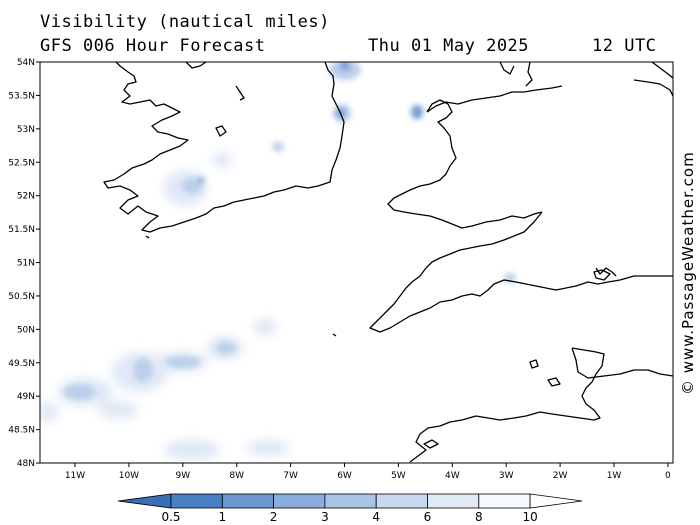 The width and height of the screenshot is (700, 525). I want to click on lat-label: 53N, so click(26, 130).